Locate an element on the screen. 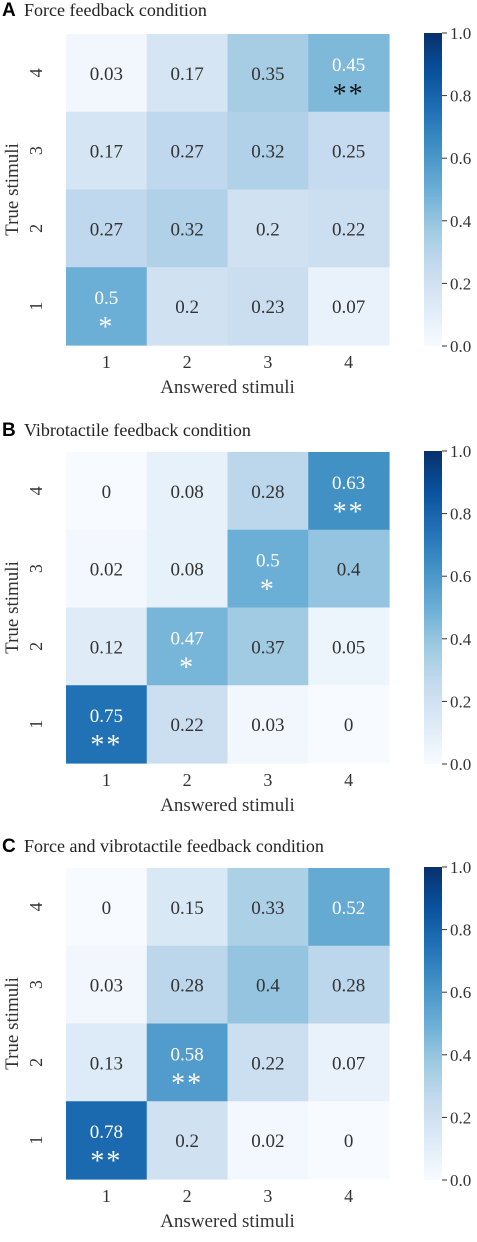  cell-value-label: 0.13 is located at coordinates (106, 1063).